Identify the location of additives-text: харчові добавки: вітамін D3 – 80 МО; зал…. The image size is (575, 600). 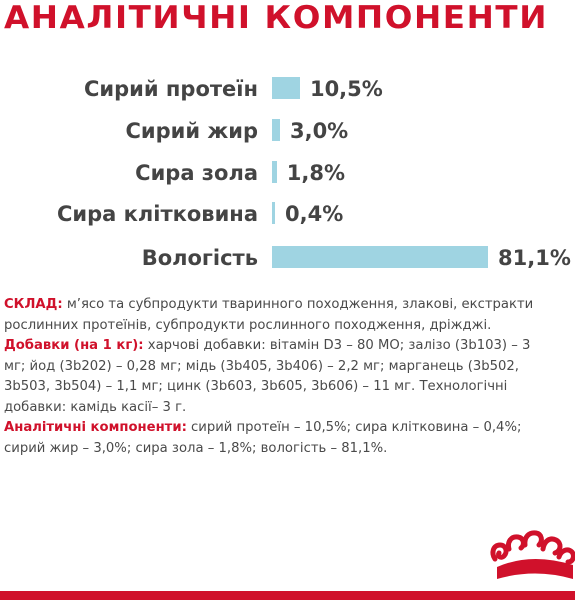
(267, 376).